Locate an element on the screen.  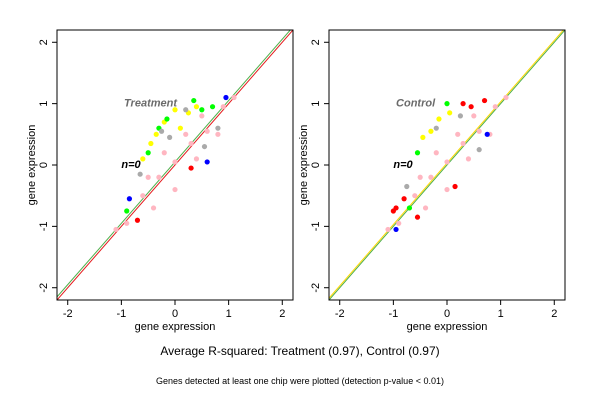
y-tick-label: -1 is located at coordinates (316, 226).